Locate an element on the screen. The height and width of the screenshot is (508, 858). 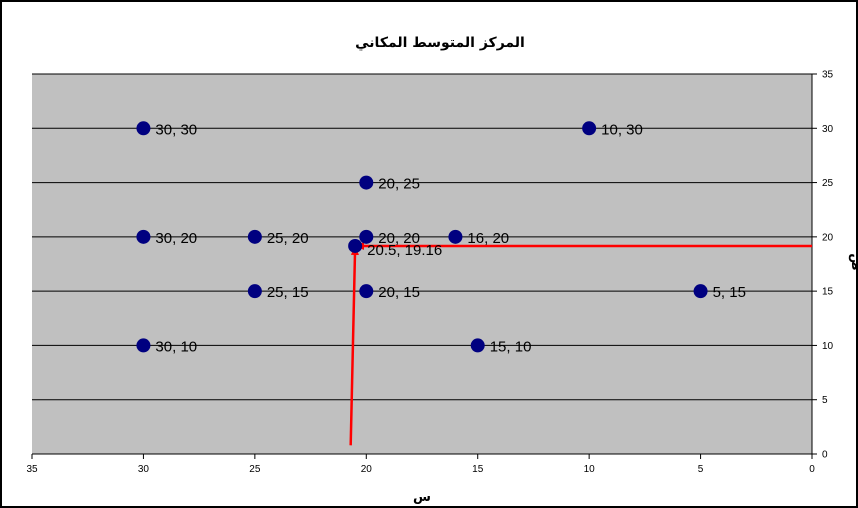
data-label: 20, 25 is located at coordinates (399, 184).